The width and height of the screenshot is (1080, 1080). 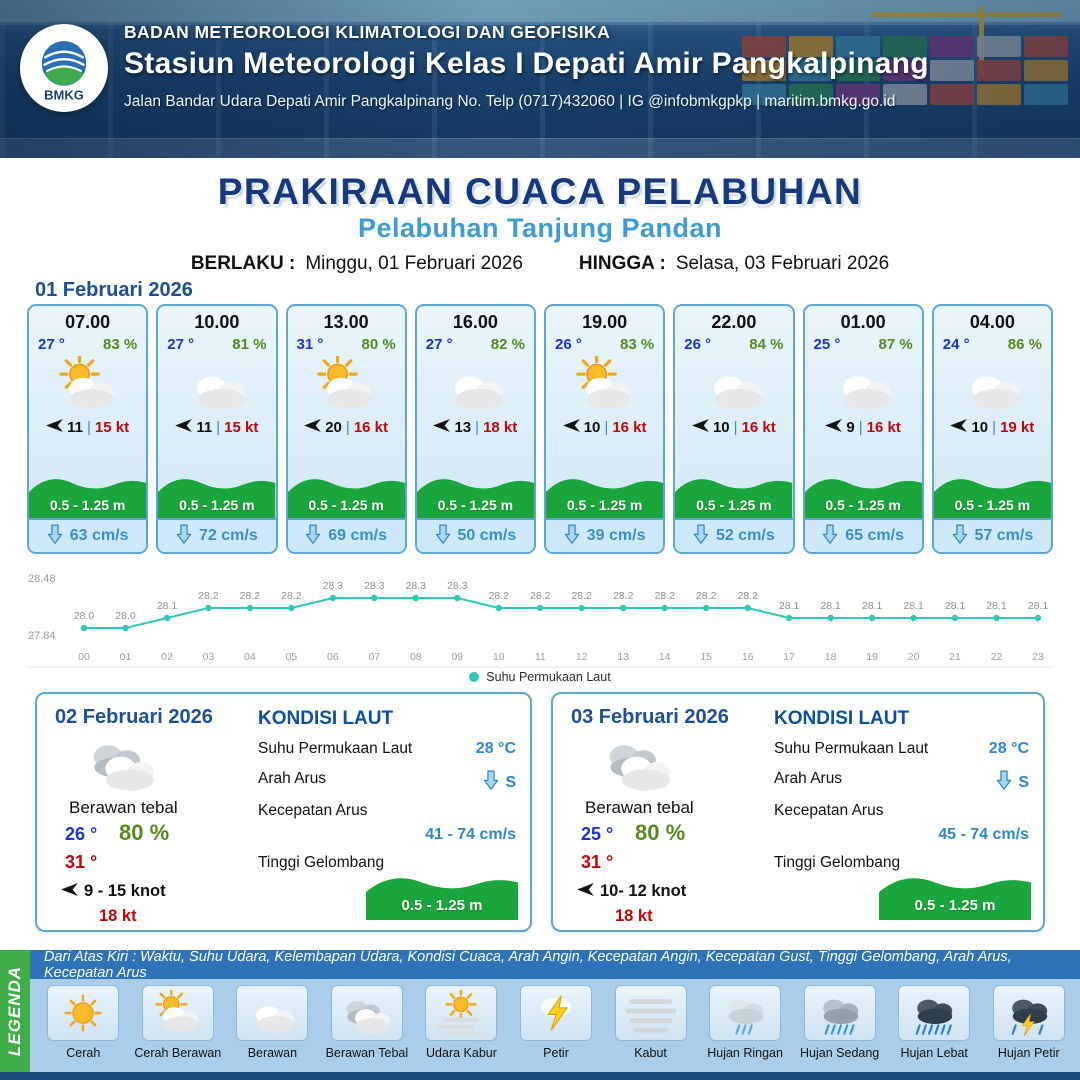 I want to click on svg-text: 08, so click(x=416, y=657).